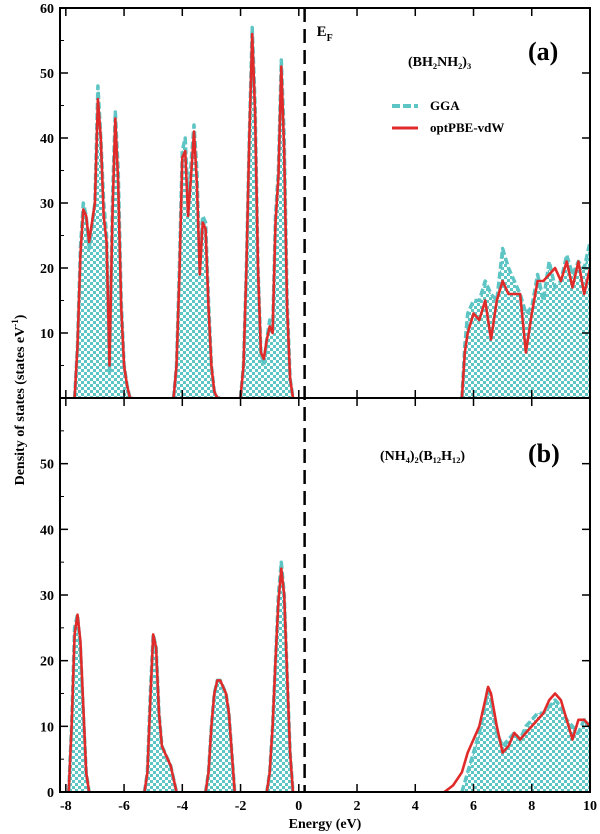 This screenshot has height=834, width=600. Describe the element at coordinates (473, 806) in the screenshot. I see `xtick-label: 6` at that location.